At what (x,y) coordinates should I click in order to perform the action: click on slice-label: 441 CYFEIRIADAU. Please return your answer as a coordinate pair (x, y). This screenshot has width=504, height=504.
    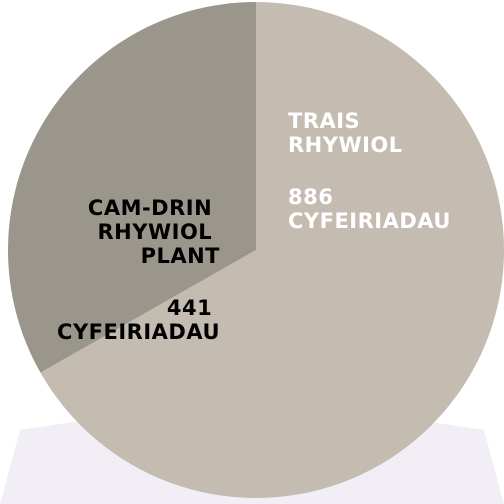
    Looking at the image, I should click on (138, 320).